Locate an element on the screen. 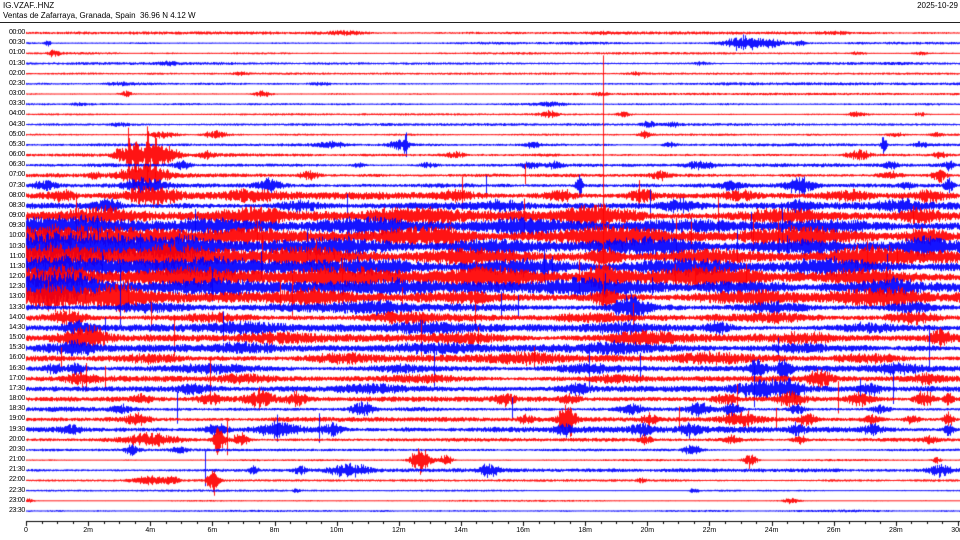 This screenshot has width=960, height=540. time-label: 01:30 is located at coordinates (16, 63).